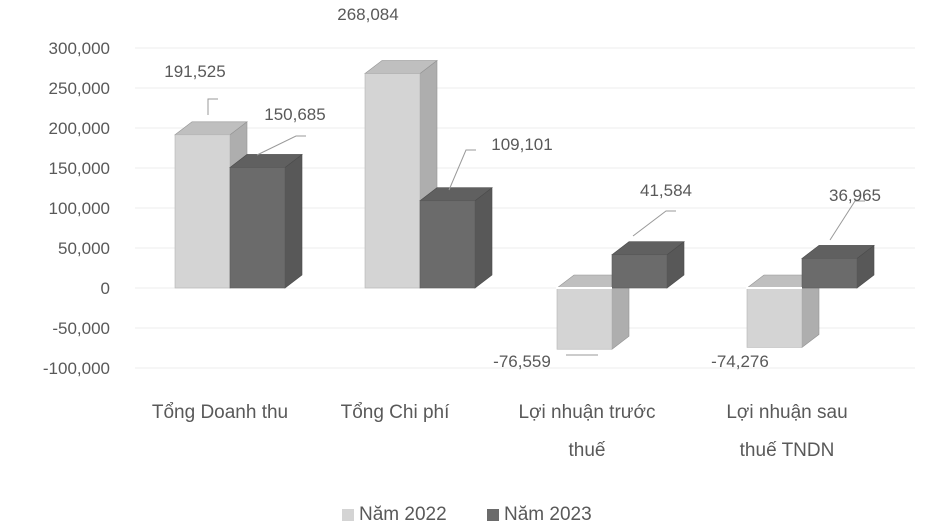 This screenshot has width=928, height=530. What do you see at coordinates (522, 361) in the screenshot?
I see `data-label: -76,559` at bounding box center [522, 361].